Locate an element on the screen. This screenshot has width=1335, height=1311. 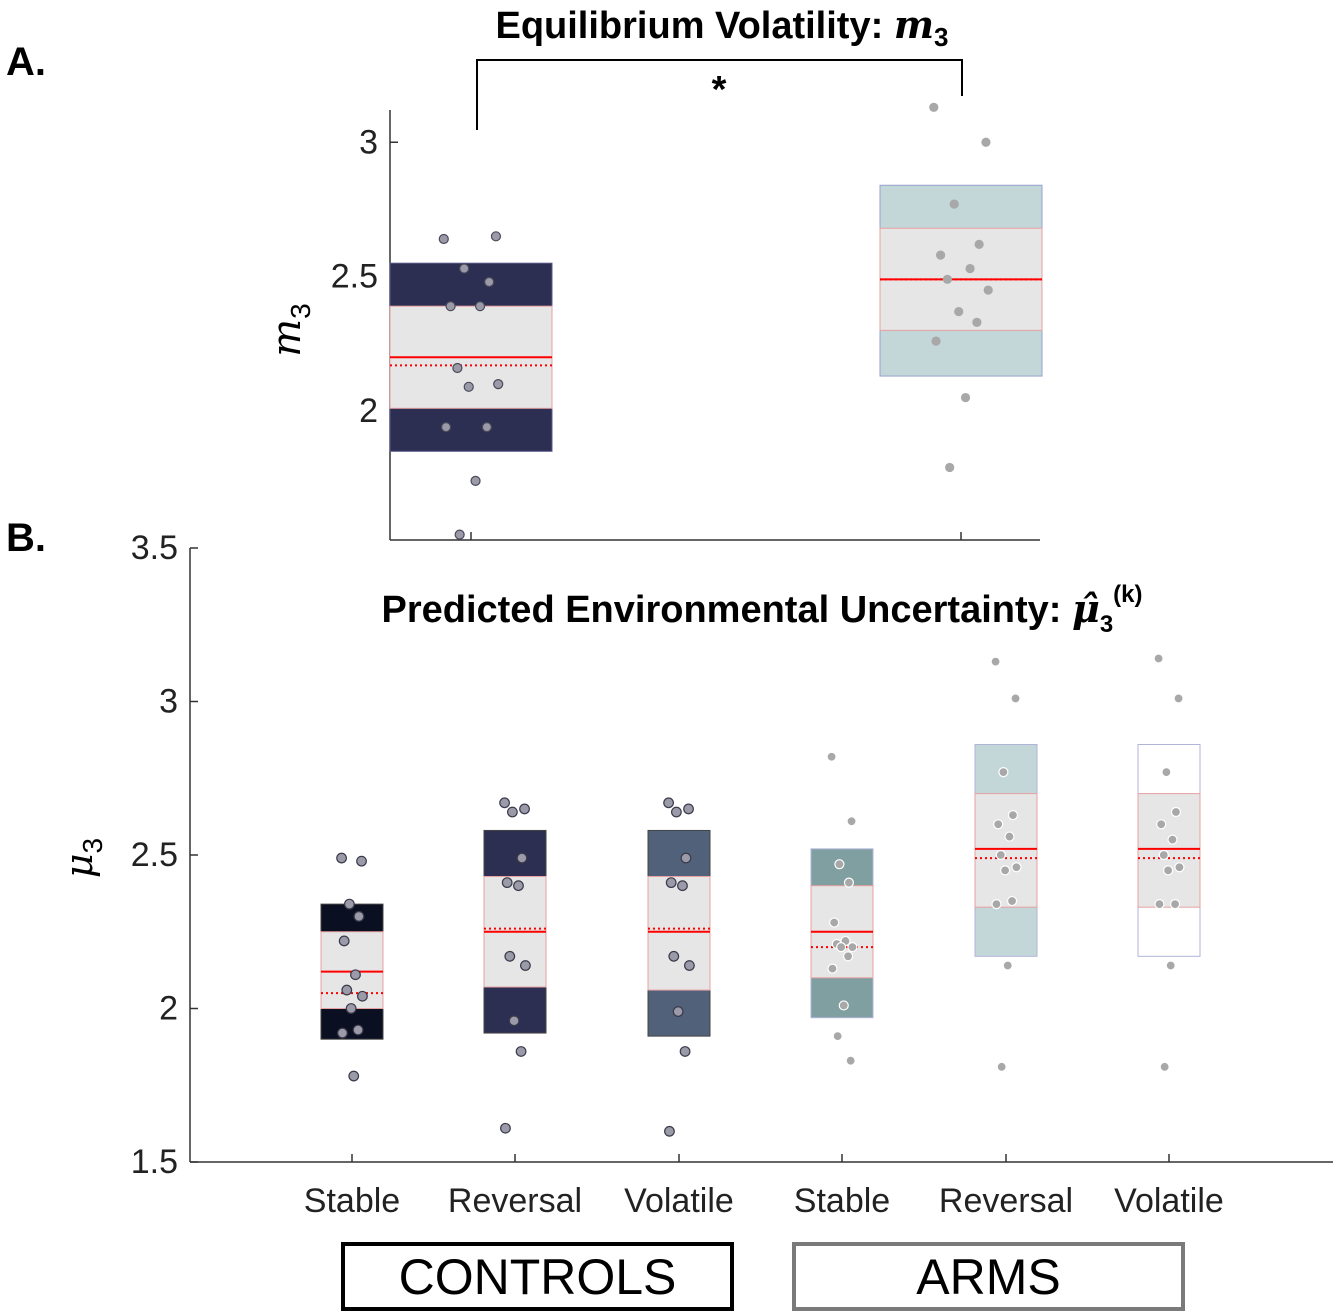
b-x-tick-label-0: Stable is located at coordinates (352, 1201).